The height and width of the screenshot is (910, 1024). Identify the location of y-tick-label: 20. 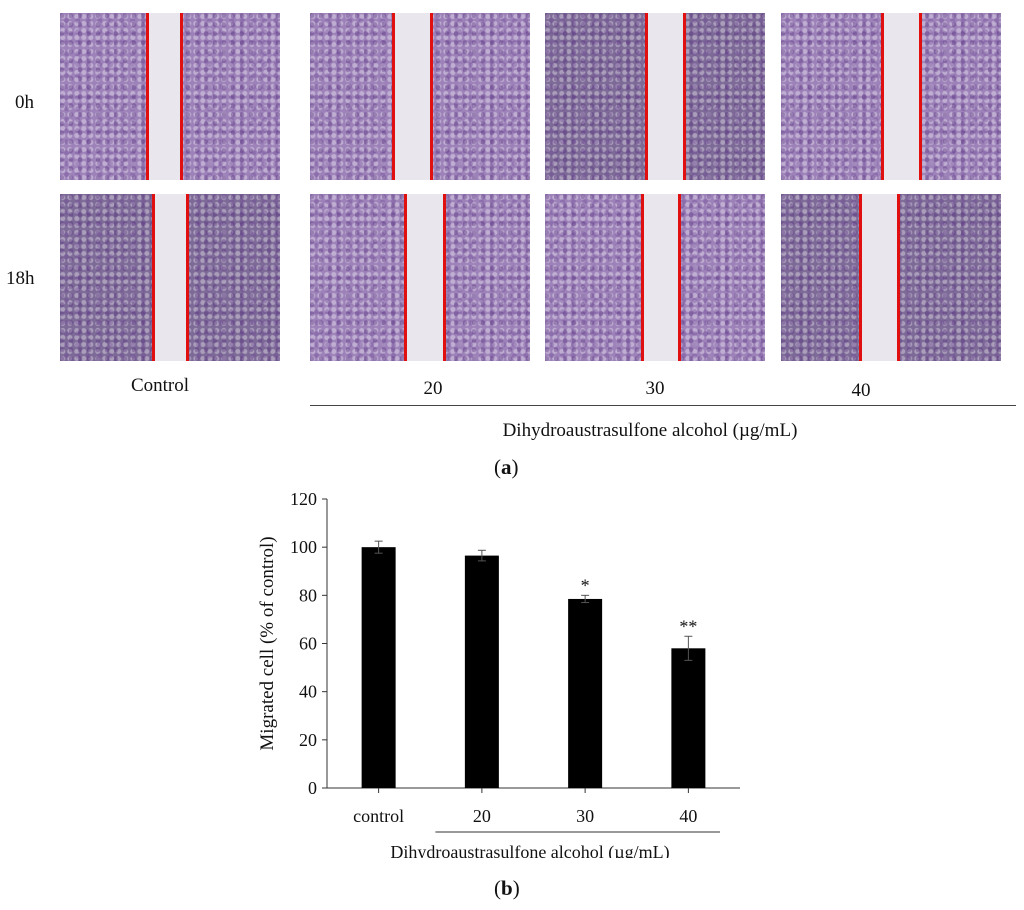
(308, 740).